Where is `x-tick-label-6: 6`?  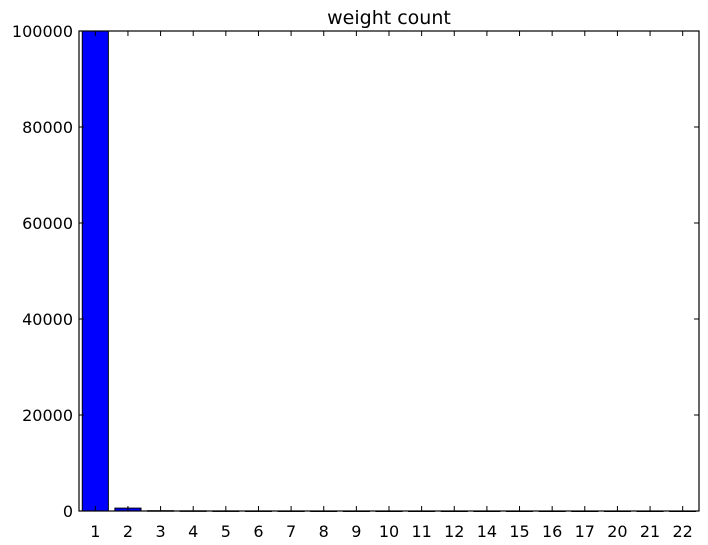 x-tick-label-6: 6 is located at coordinates (258, 531).